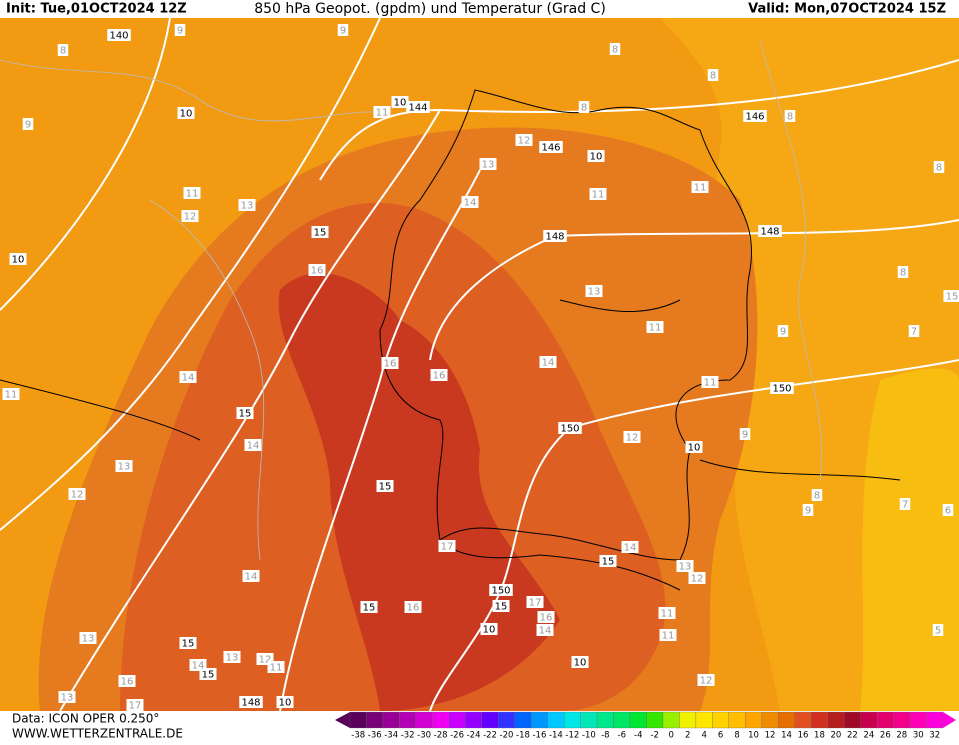 This screenshot has height=745, width=959. What do you see at coordinates (720, 736) in the screenshot?
I see `colorbar-tick-label: 6` at bounding box center [720, 736].